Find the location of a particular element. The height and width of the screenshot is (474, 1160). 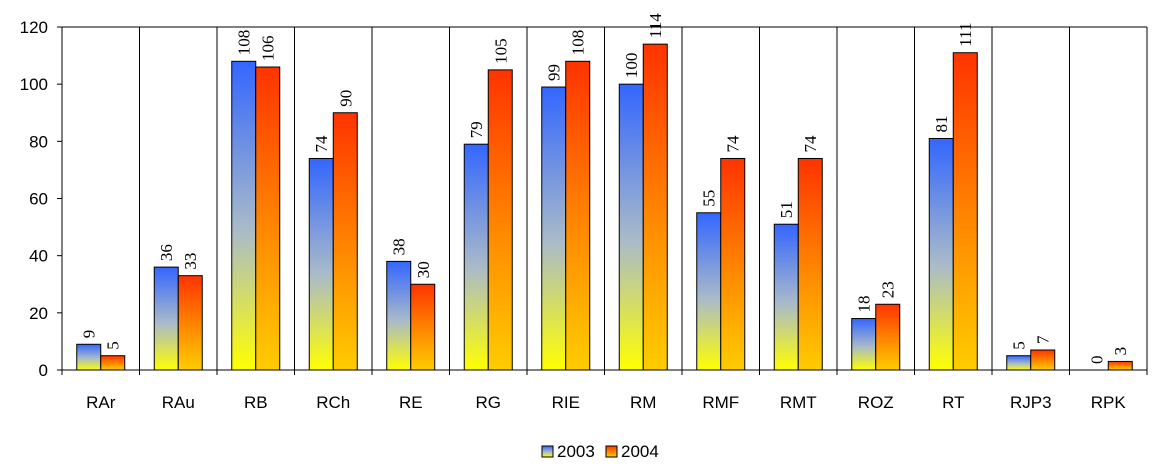

data-label: 90 is located at coordinates (345, 98).